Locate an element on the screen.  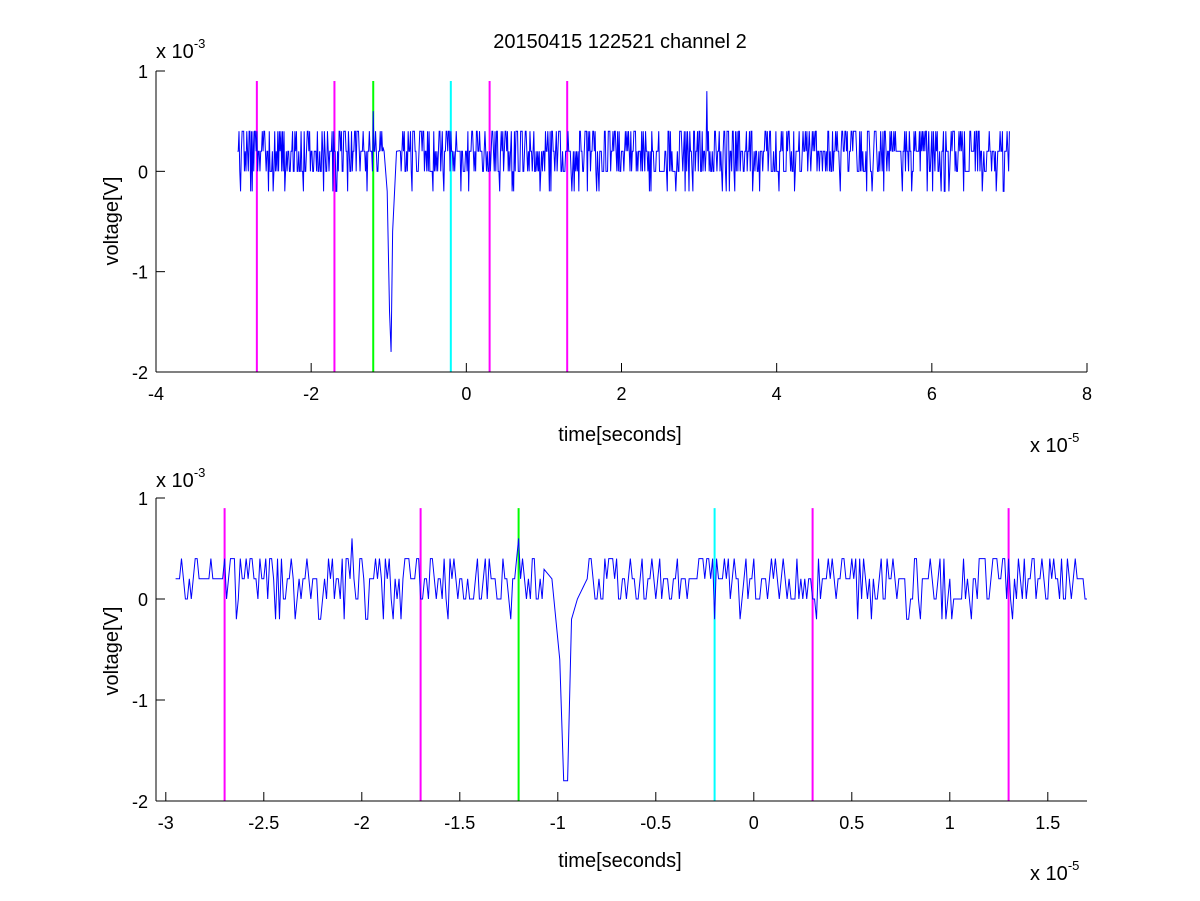
bottom-plot-x-multiplier: x 10-5 is located at coordinates (1054, 871).